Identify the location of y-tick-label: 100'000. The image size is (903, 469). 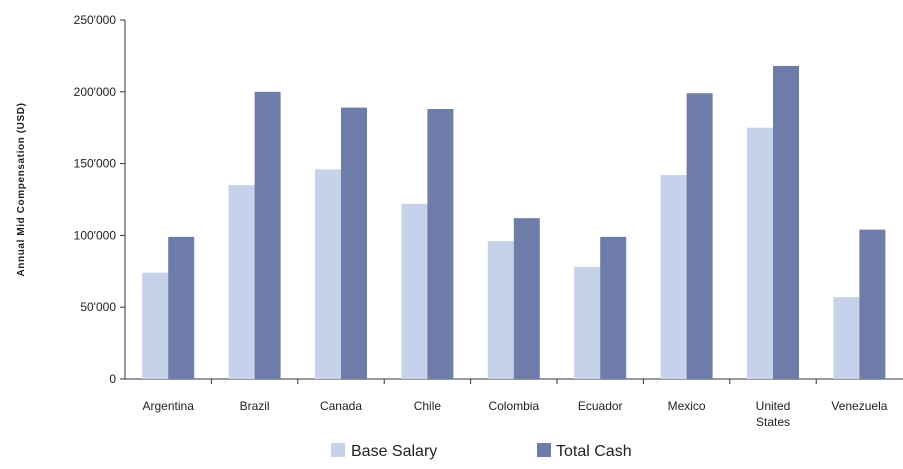
(95, 235).